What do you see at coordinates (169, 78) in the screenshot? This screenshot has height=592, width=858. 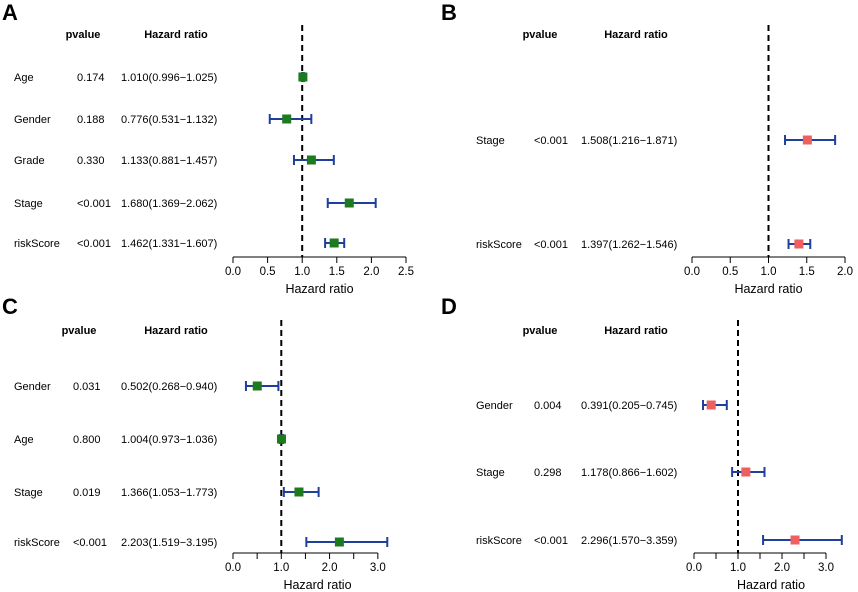 I see `hazard-ratio-text: 1.010(0.996−1.025)` at bounding box center [169, 78].